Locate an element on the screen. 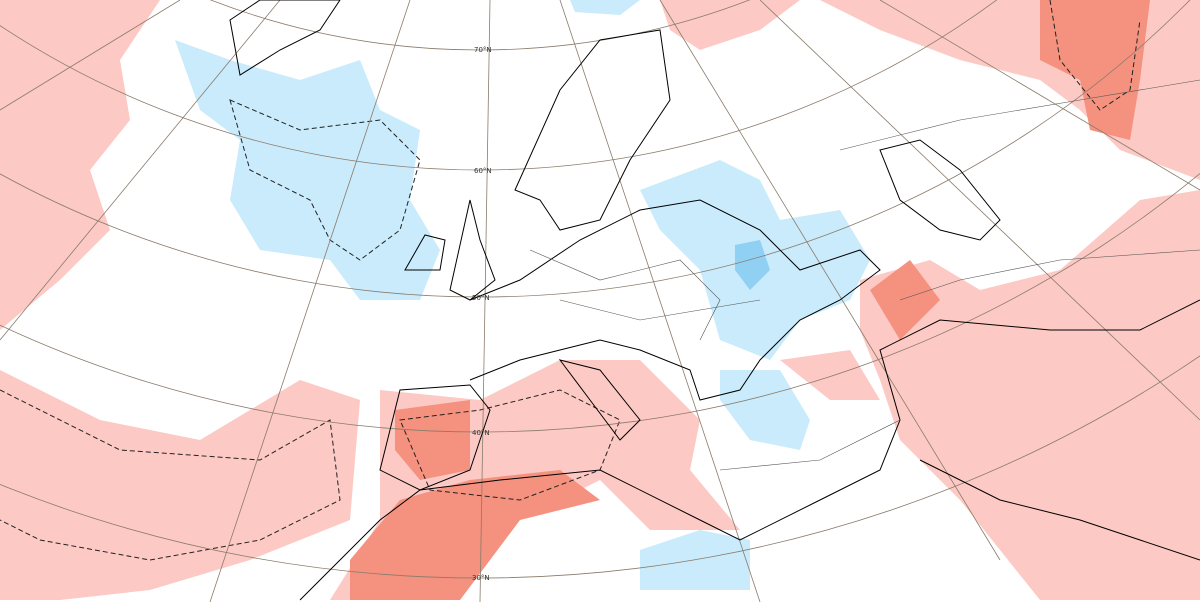 The image size is (1200, 602). latitude-line is located at coordinates (480, 25).